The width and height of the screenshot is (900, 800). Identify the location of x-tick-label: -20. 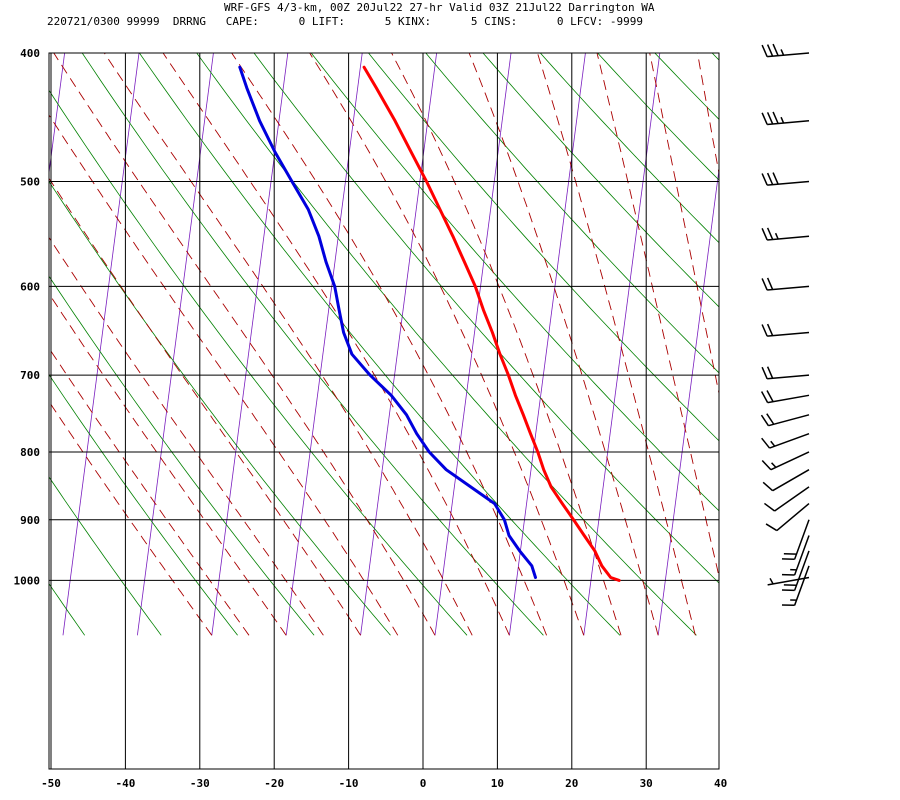
(274, 783).